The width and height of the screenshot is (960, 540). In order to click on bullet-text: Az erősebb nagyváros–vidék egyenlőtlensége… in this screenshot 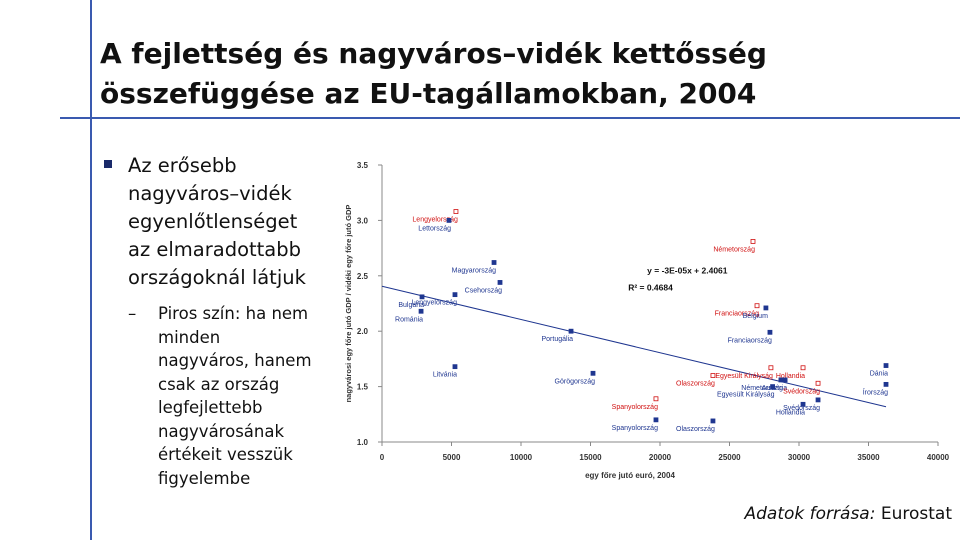, I will do `click(217, 222)`.